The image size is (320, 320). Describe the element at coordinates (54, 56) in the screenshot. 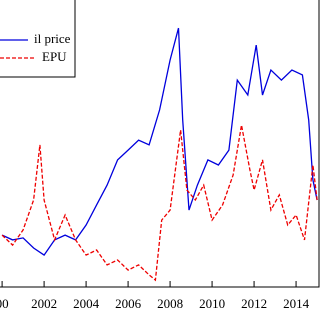

I see `legend-label: EPU` at that location.